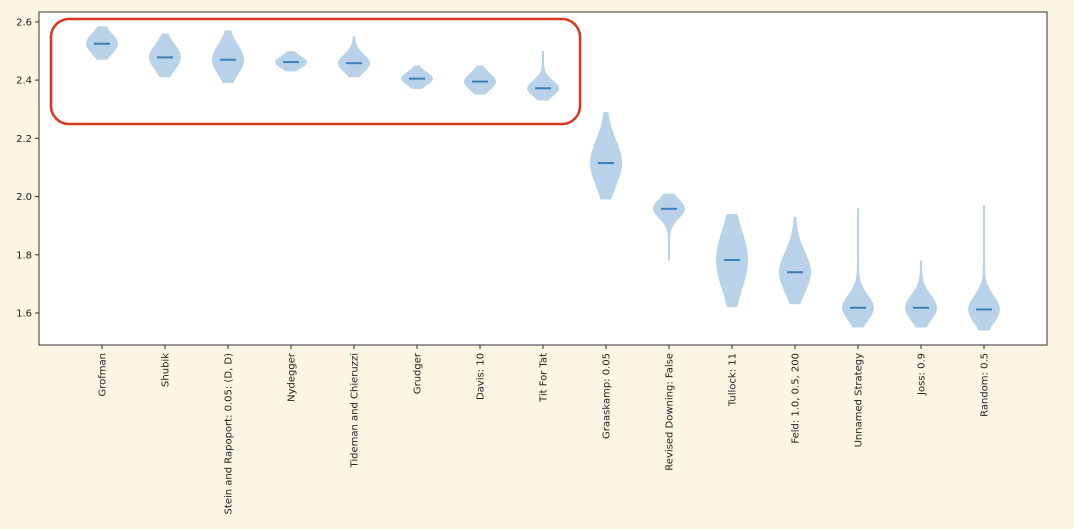 The image size is (1074, 529). Describe the element at coordinates (103, 375) in the screenshot. I see `x-tick-label: Grofman` at that location.